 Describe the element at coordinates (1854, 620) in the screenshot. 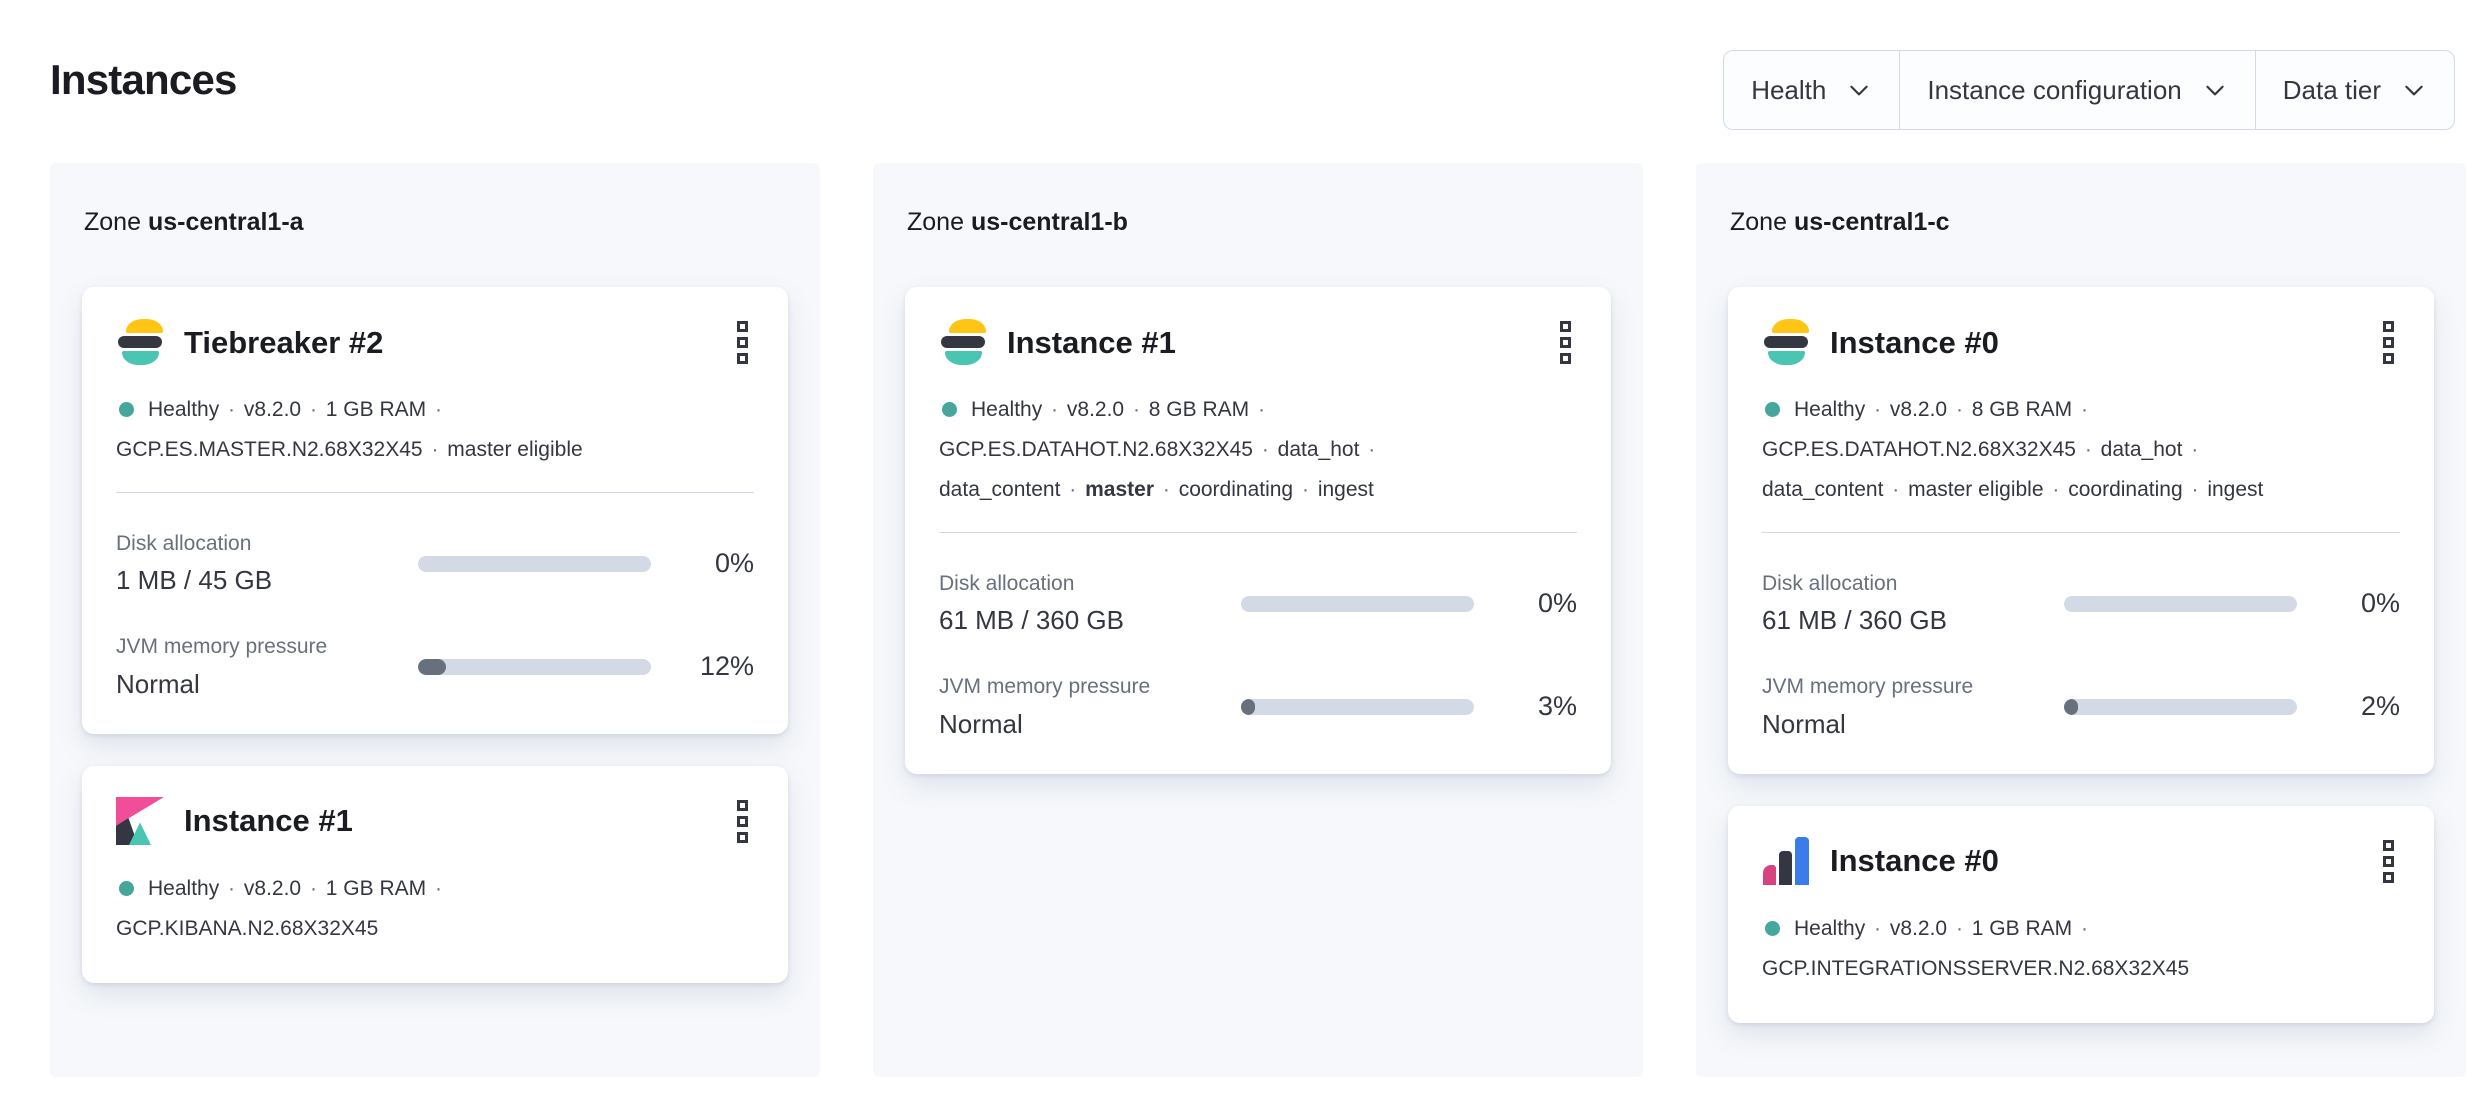

I see `metric-value: 61 MB / 360 GB` at that location.